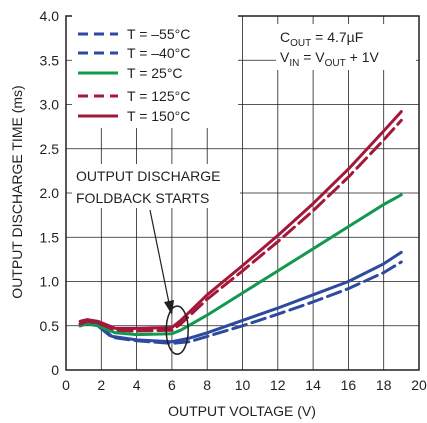  Describe the element at coordinates (148, 176) in the screenshot. I see `annotation-line-1: OUTPUT DISCHARGE` at that location.